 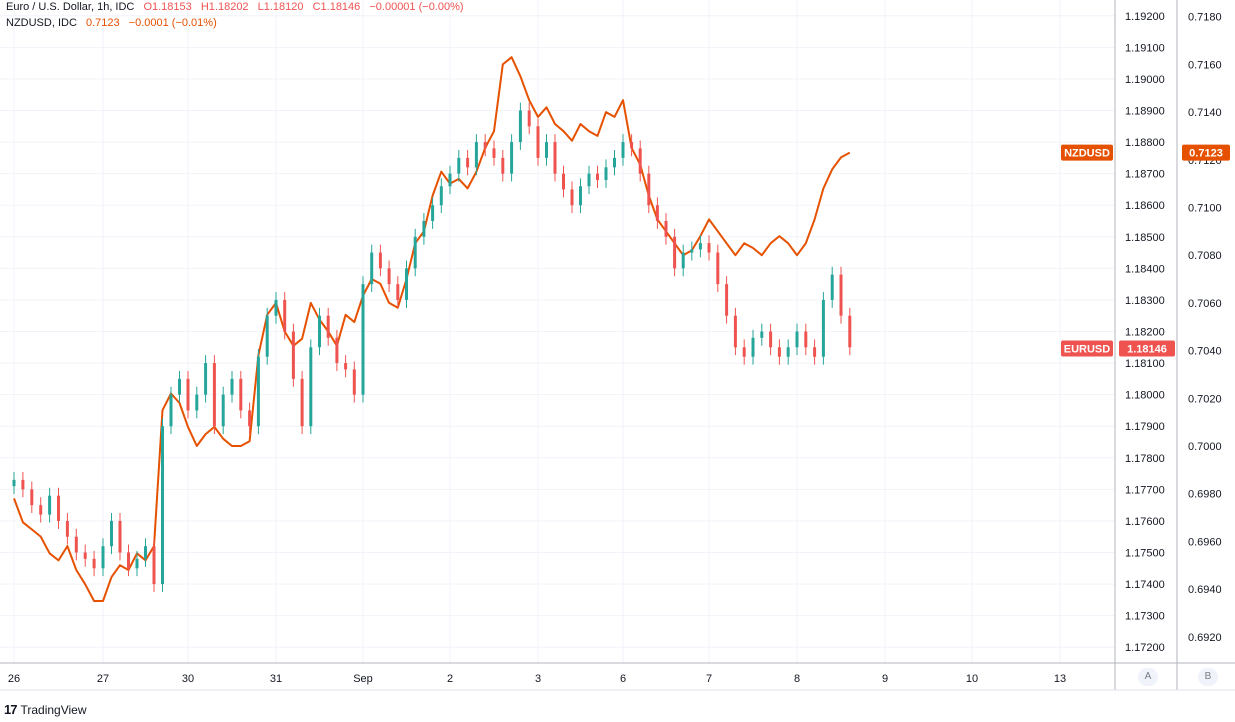 What do you see at coordinates (1087, 152) in the screenshot?
I see `nzdusd-series-tag` at bounding box center [1087, 152].